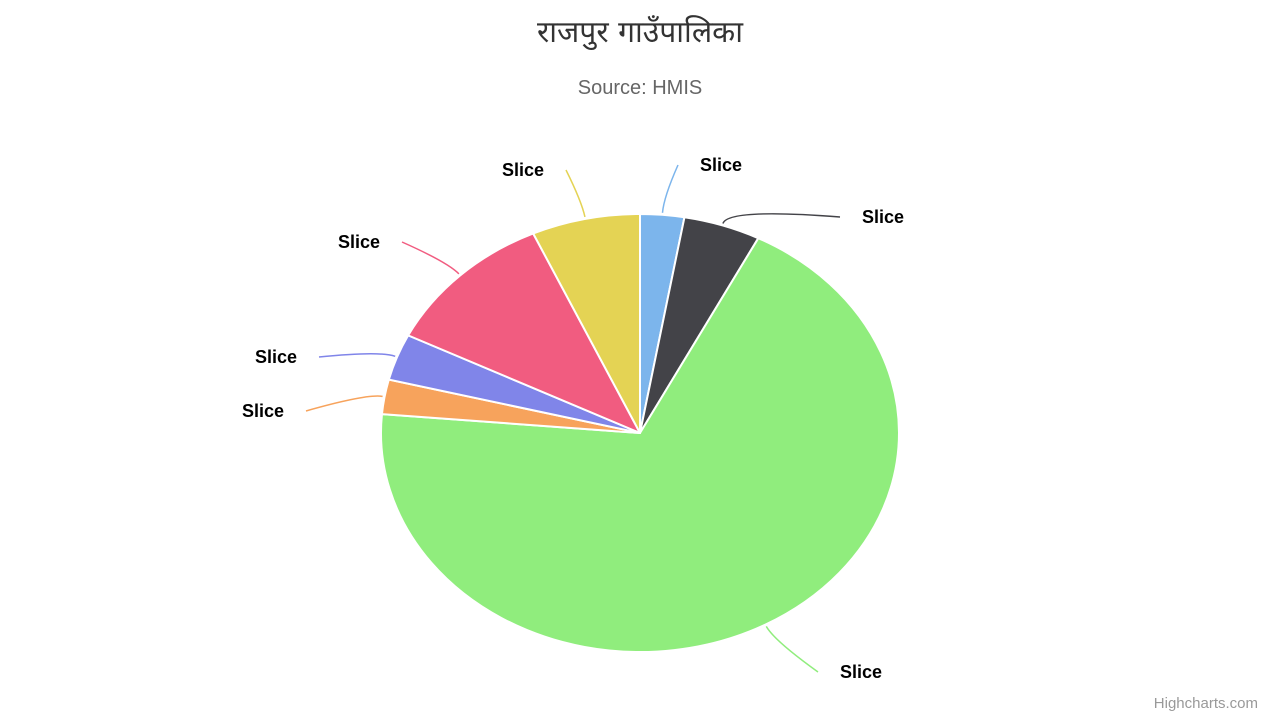  I want to click on credits-link: Highcharts.com, so click(1205, 703).